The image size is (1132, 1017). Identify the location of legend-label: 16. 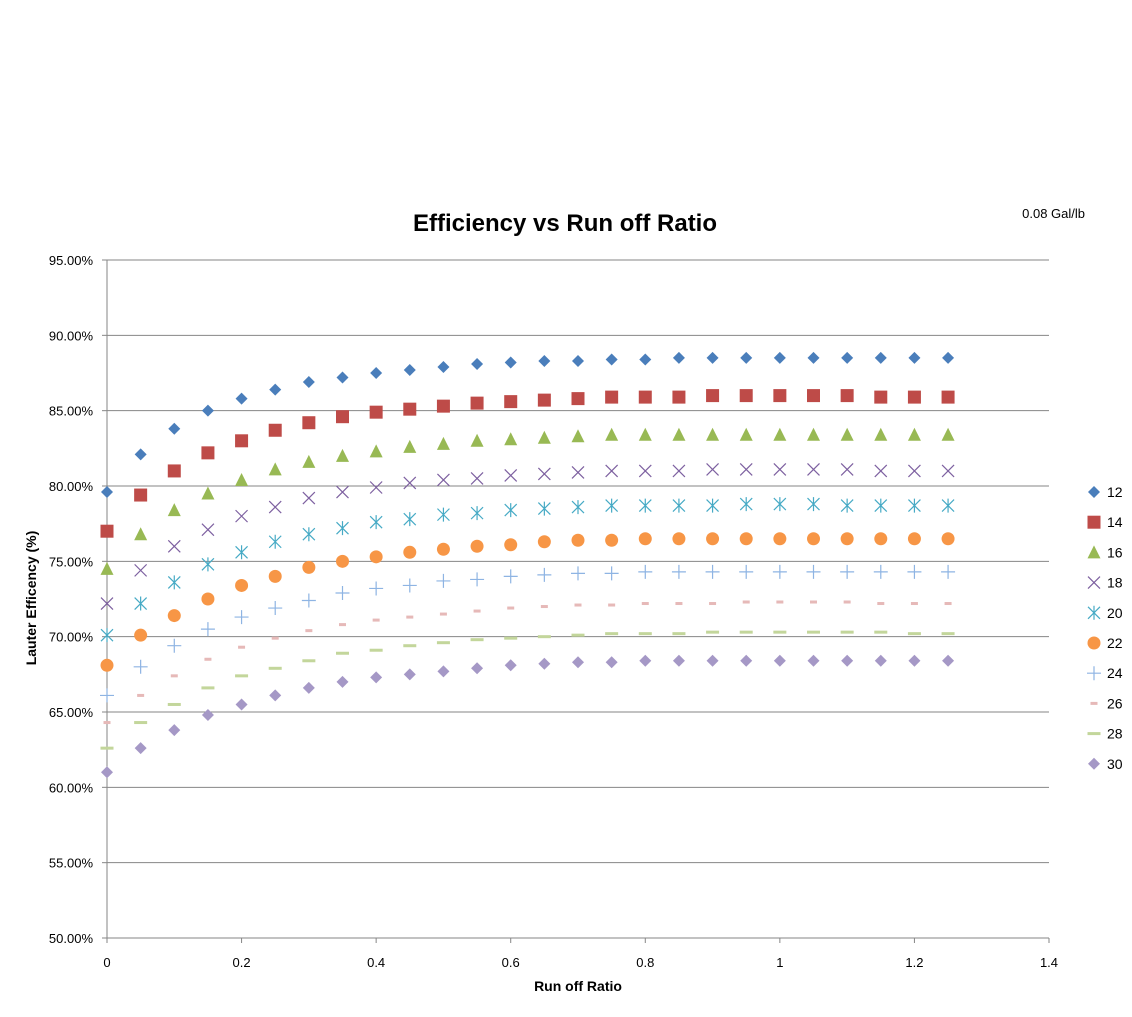
(1115, 552).